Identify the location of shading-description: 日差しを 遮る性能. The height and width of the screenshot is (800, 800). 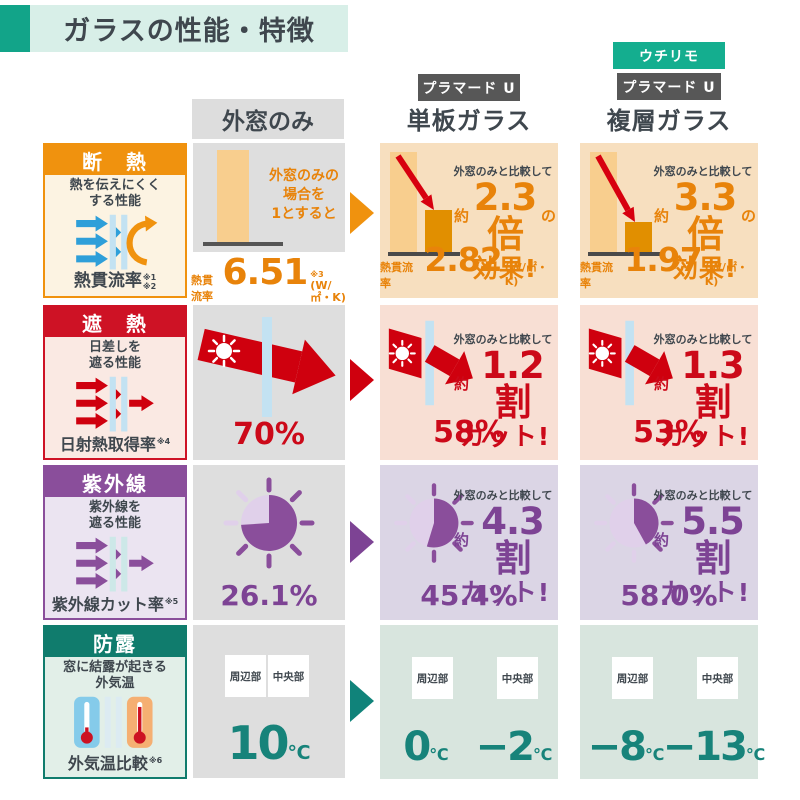
(114, 356).